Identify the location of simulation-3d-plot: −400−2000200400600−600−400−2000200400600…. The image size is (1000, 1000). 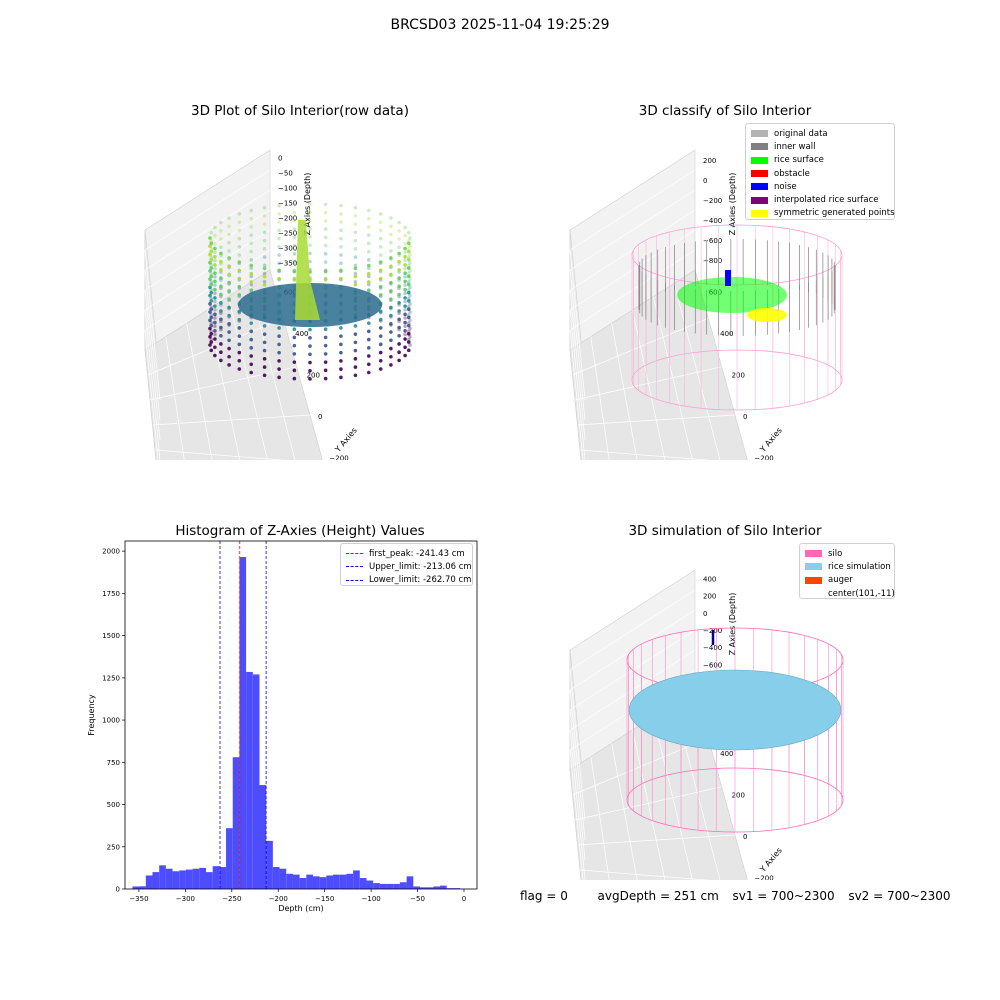
(706, 724).